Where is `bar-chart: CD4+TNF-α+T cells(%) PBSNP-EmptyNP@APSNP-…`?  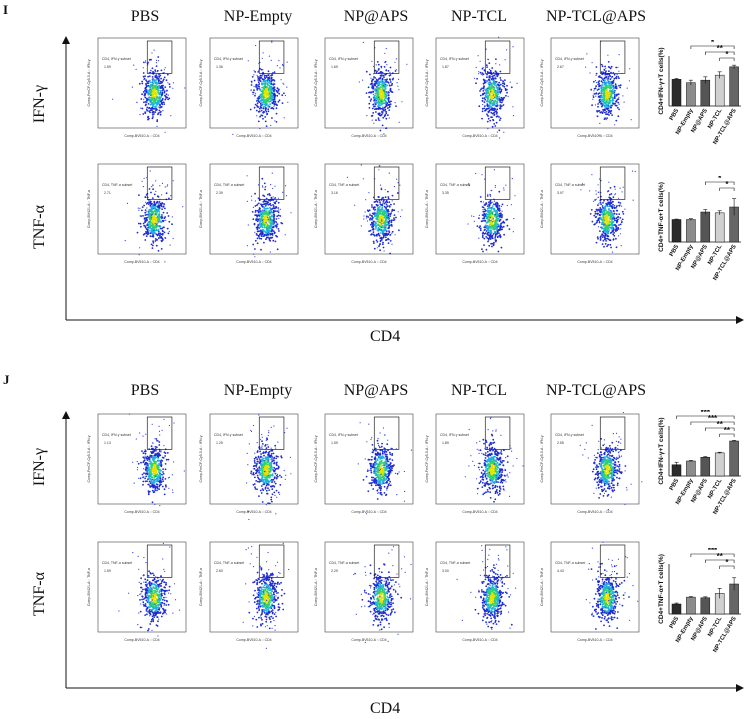 bar-chart: CD4+TNF-α+T cells(%) PBSNP-EmptyNP@APSNP-… is located at coordinates (699, 601).